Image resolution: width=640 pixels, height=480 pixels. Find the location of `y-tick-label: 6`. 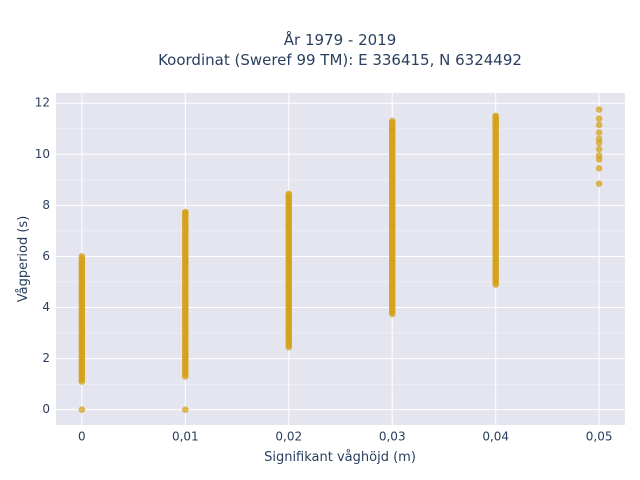

y-tick-label: 6 is located at coordinates (46, 256).